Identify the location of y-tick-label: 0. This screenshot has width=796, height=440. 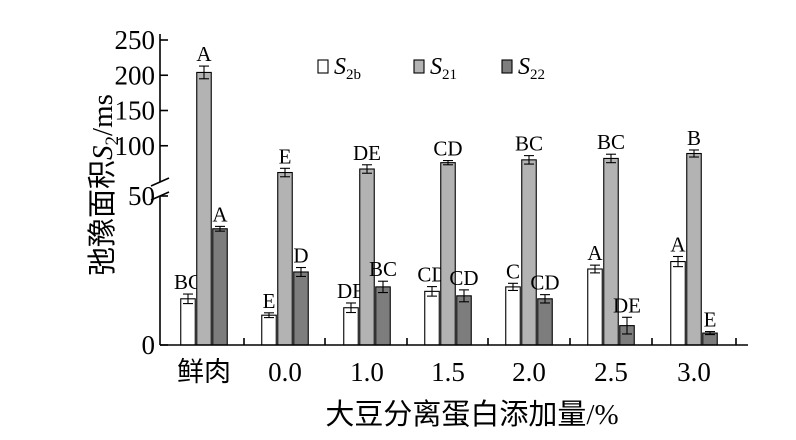
(149, 345).